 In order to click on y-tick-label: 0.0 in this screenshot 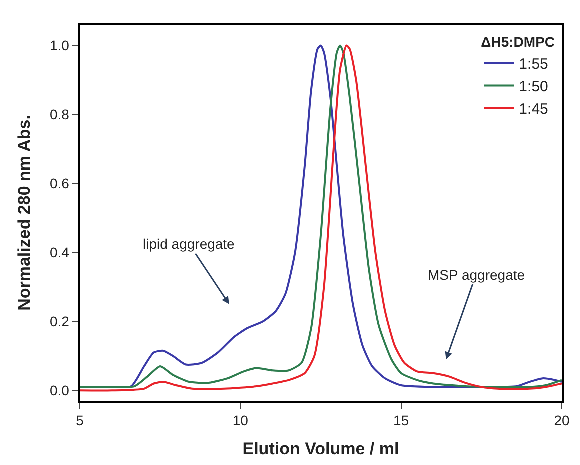, I will do `click(60, 390)`.